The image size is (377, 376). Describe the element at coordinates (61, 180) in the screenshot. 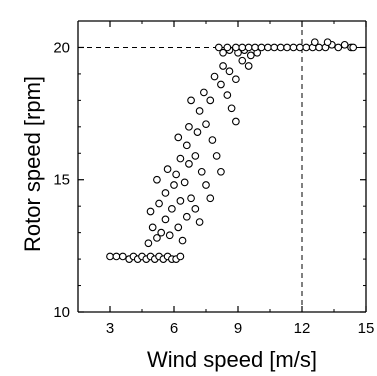

I see `y-tick-label: 15` at that location.